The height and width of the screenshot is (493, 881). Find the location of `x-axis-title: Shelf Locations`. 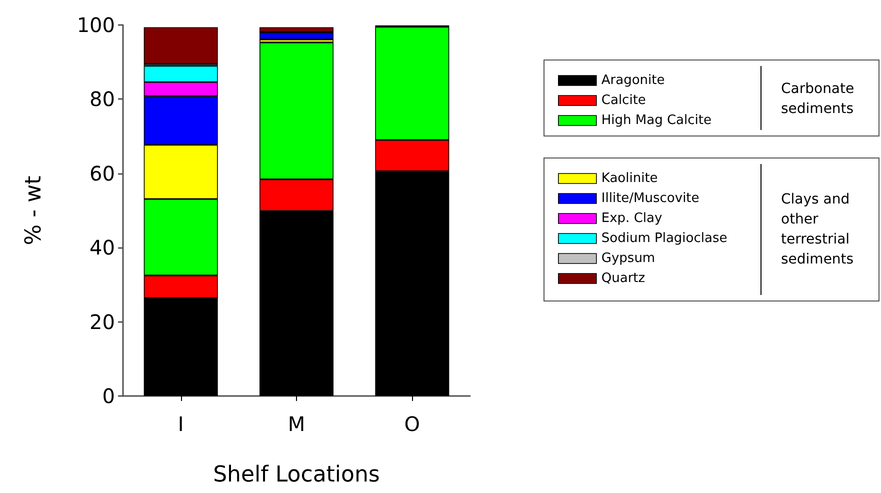

x-axis-title: Shelf Locations is located at coordinates (296, 475).